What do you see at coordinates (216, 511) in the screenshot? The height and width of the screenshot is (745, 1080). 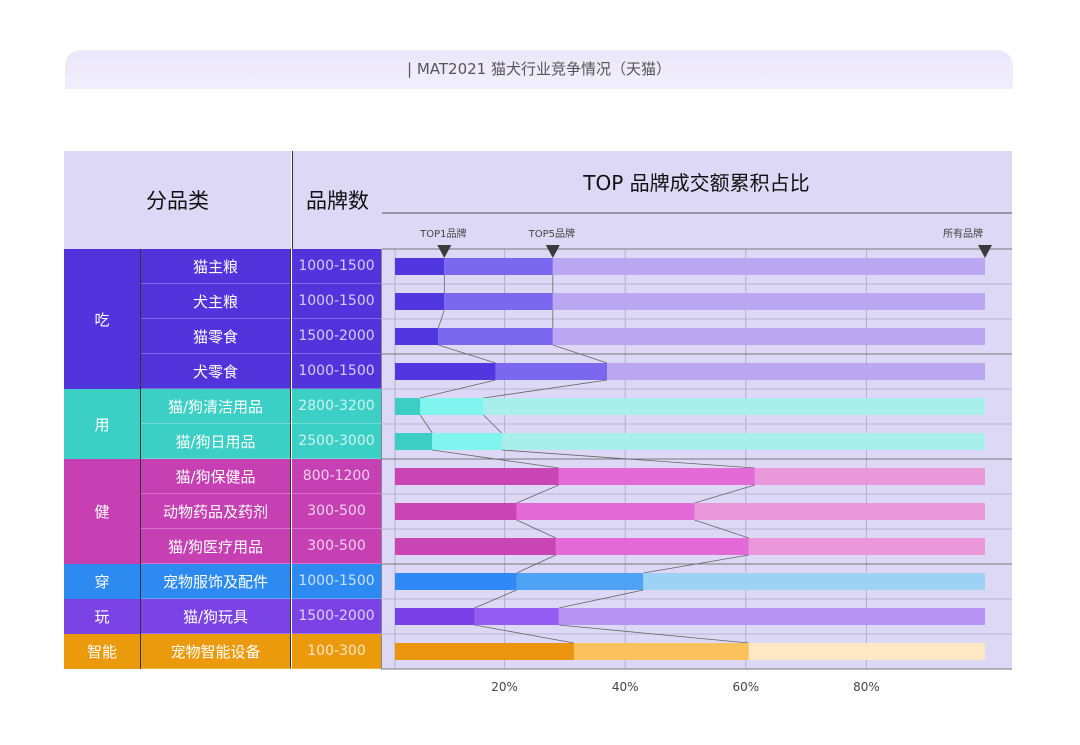 I see `category-label: 动物药品及药剂` at bounding box center [216, 511].